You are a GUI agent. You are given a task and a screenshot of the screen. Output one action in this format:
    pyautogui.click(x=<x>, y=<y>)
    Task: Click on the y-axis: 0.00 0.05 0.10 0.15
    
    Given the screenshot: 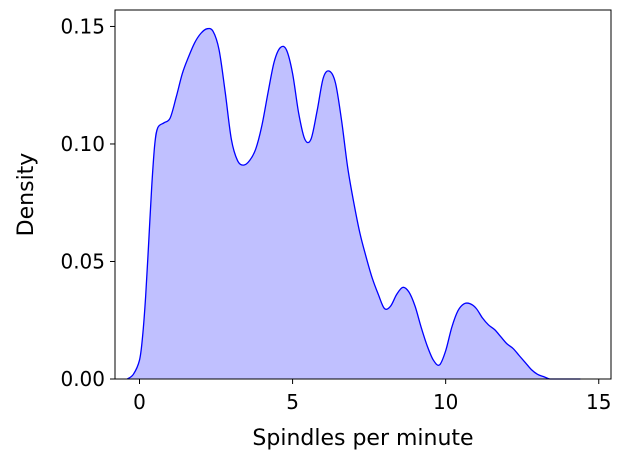 What is the action you would take?
    pyautogui.click(x=87, y=202)
    